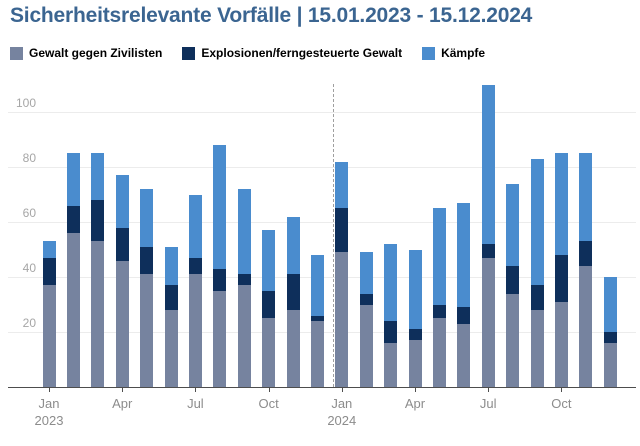 The height and width of the screenshot is (446, 640). I want to click on y-axis-label-20: 20, so click(29, 323).